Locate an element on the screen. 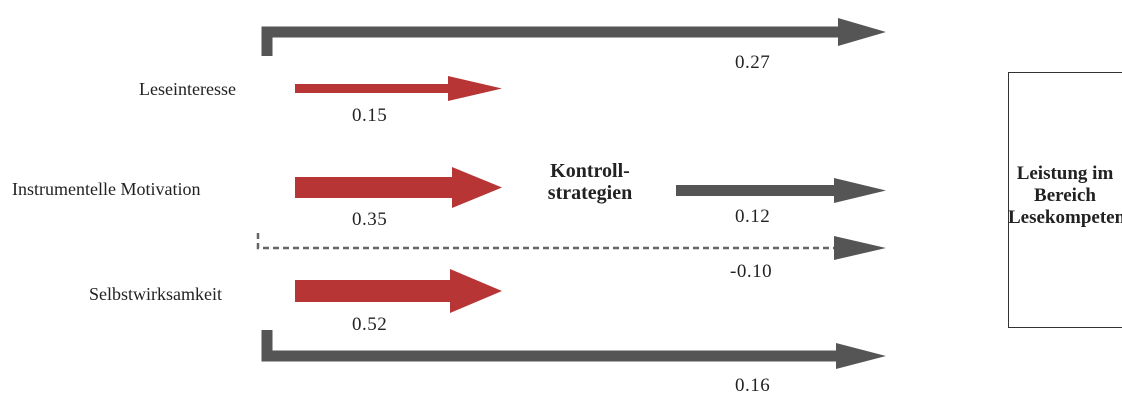 This screenshot has height=397, width=1122. outcome-label-line2: Bereich is located at coordinates (1065, 195).